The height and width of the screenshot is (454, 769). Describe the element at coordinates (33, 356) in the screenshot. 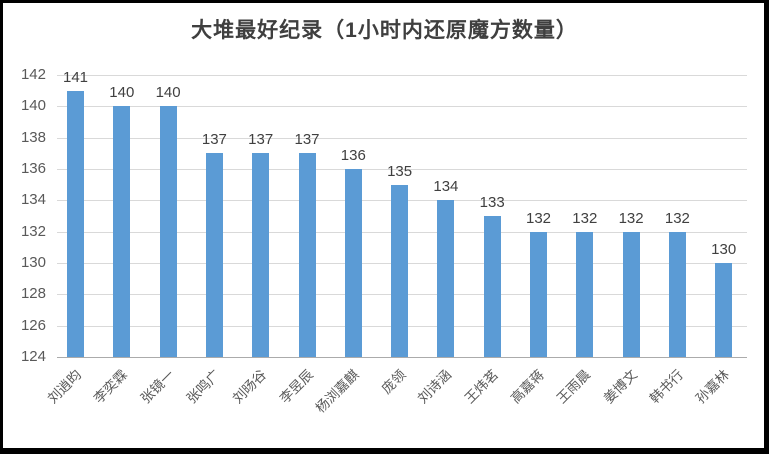

I see `y-axis-tick-label: 124` at that location.